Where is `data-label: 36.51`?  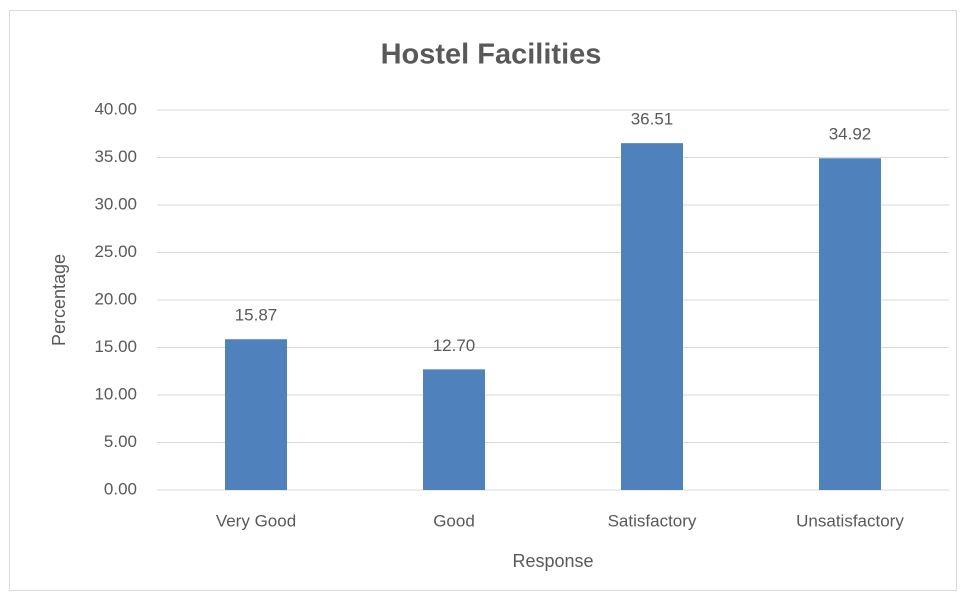 data-label: 36.51 is located at coordinates (652, 119).